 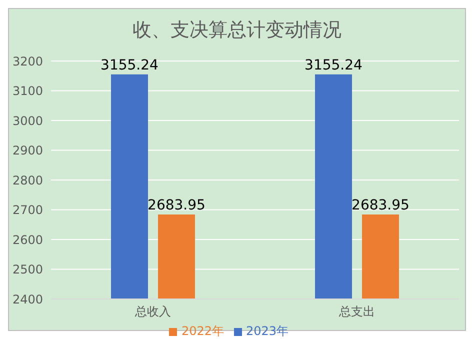 I want to click on y-tick-label: 2800, so click(x=27, y=180).